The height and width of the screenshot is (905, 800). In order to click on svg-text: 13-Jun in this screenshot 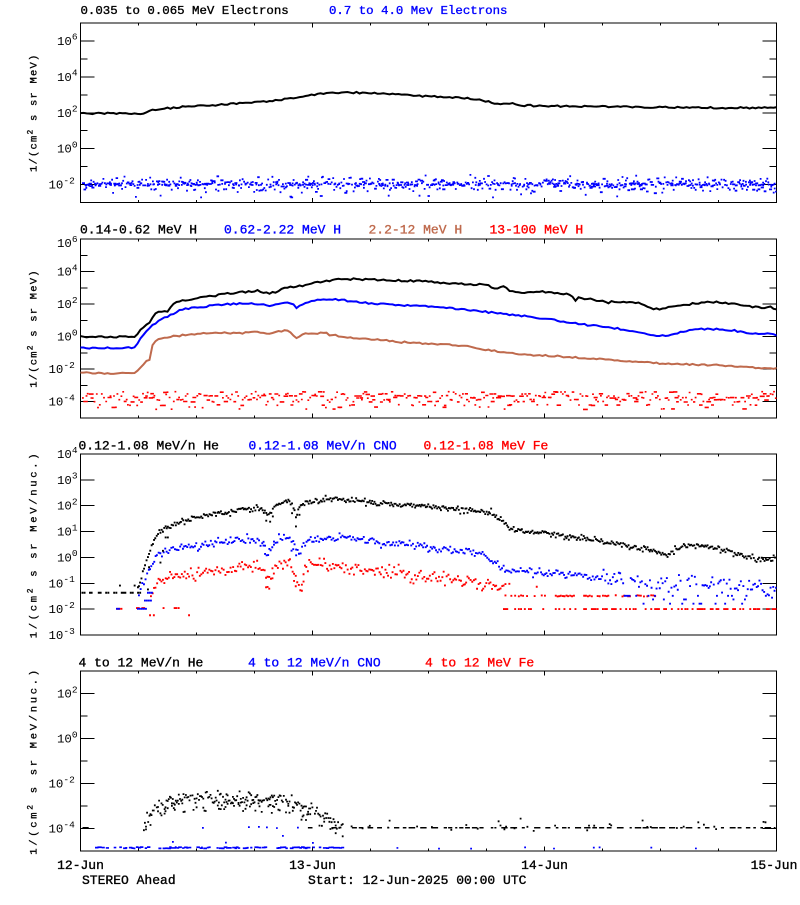, I will do `click(312, 865)`.